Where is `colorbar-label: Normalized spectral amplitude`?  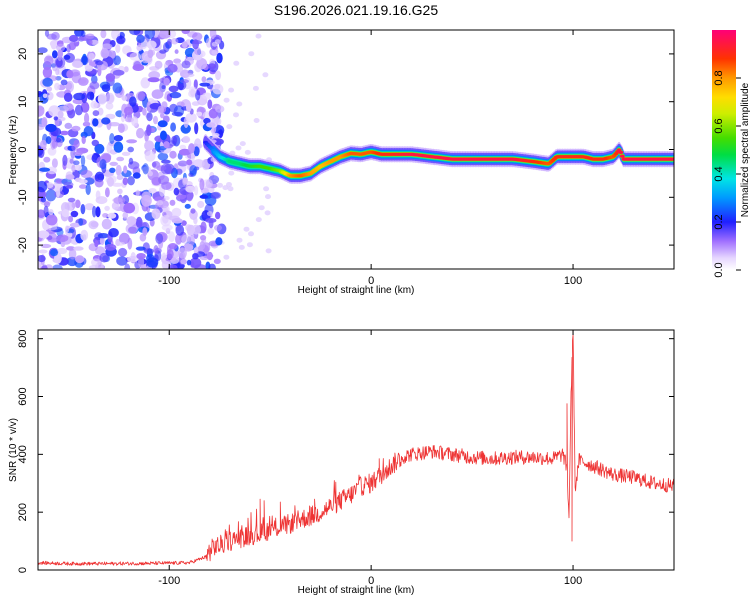 colorbar-label: Normalized spectral amplitude is located at coordinates (745, 149).